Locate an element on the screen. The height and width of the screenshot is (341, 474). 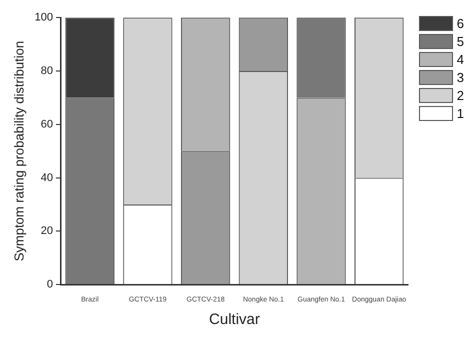
legend-label: 4 is located at coordinates (460, 59).